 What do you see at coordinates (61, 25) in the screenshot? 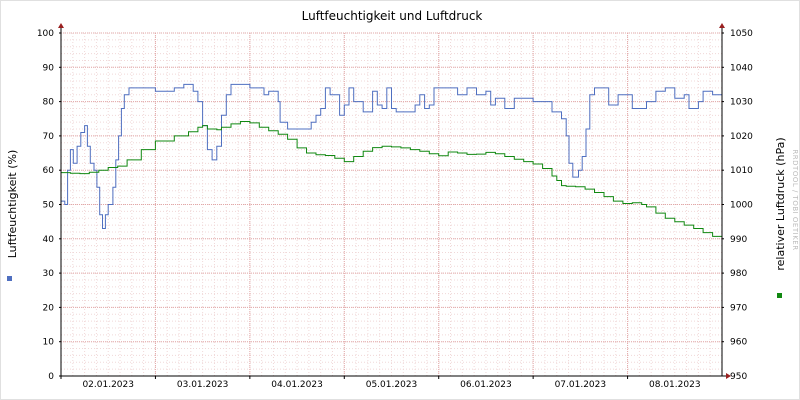
I see `left-axis-arrow` at bounding box center [61, 25].